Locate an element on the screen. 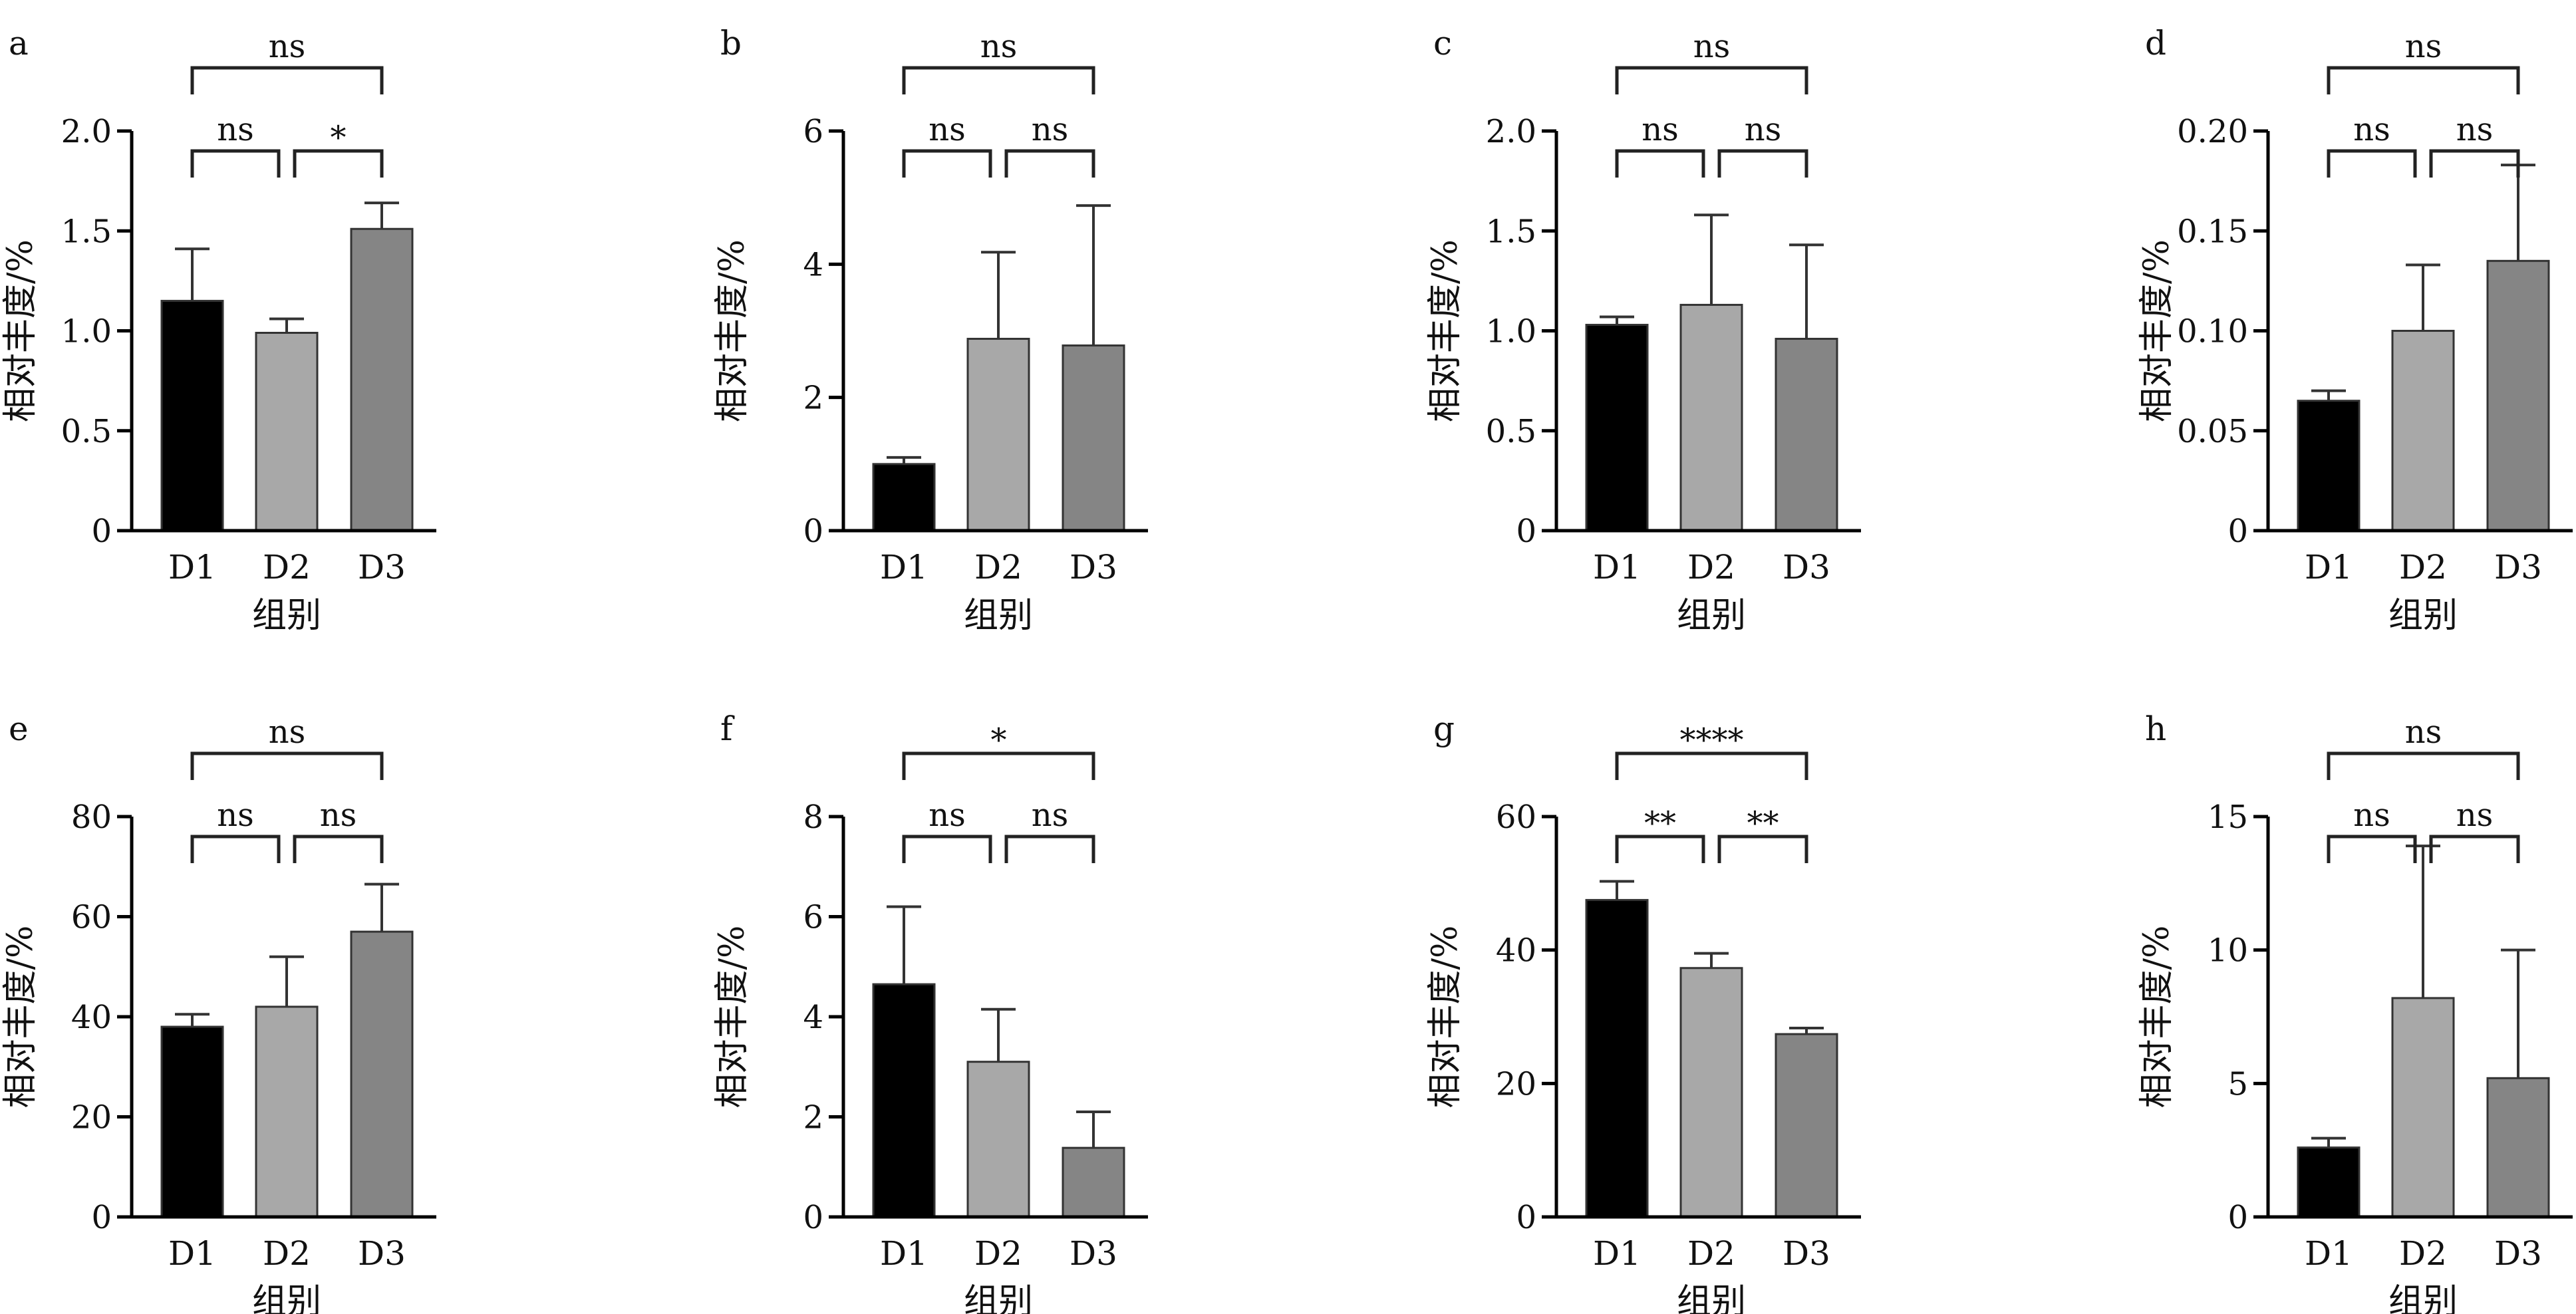  panel-letter: e is located at coordinates (19, 729).